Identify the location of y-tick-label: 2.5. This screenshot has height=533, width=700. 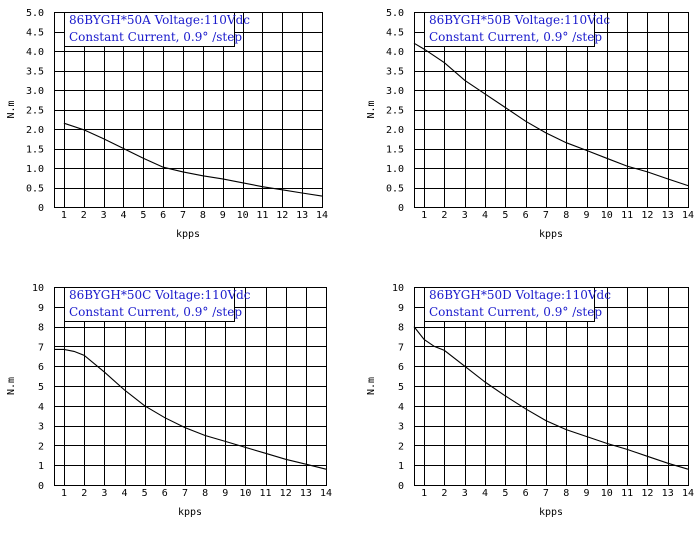
(395, 111).